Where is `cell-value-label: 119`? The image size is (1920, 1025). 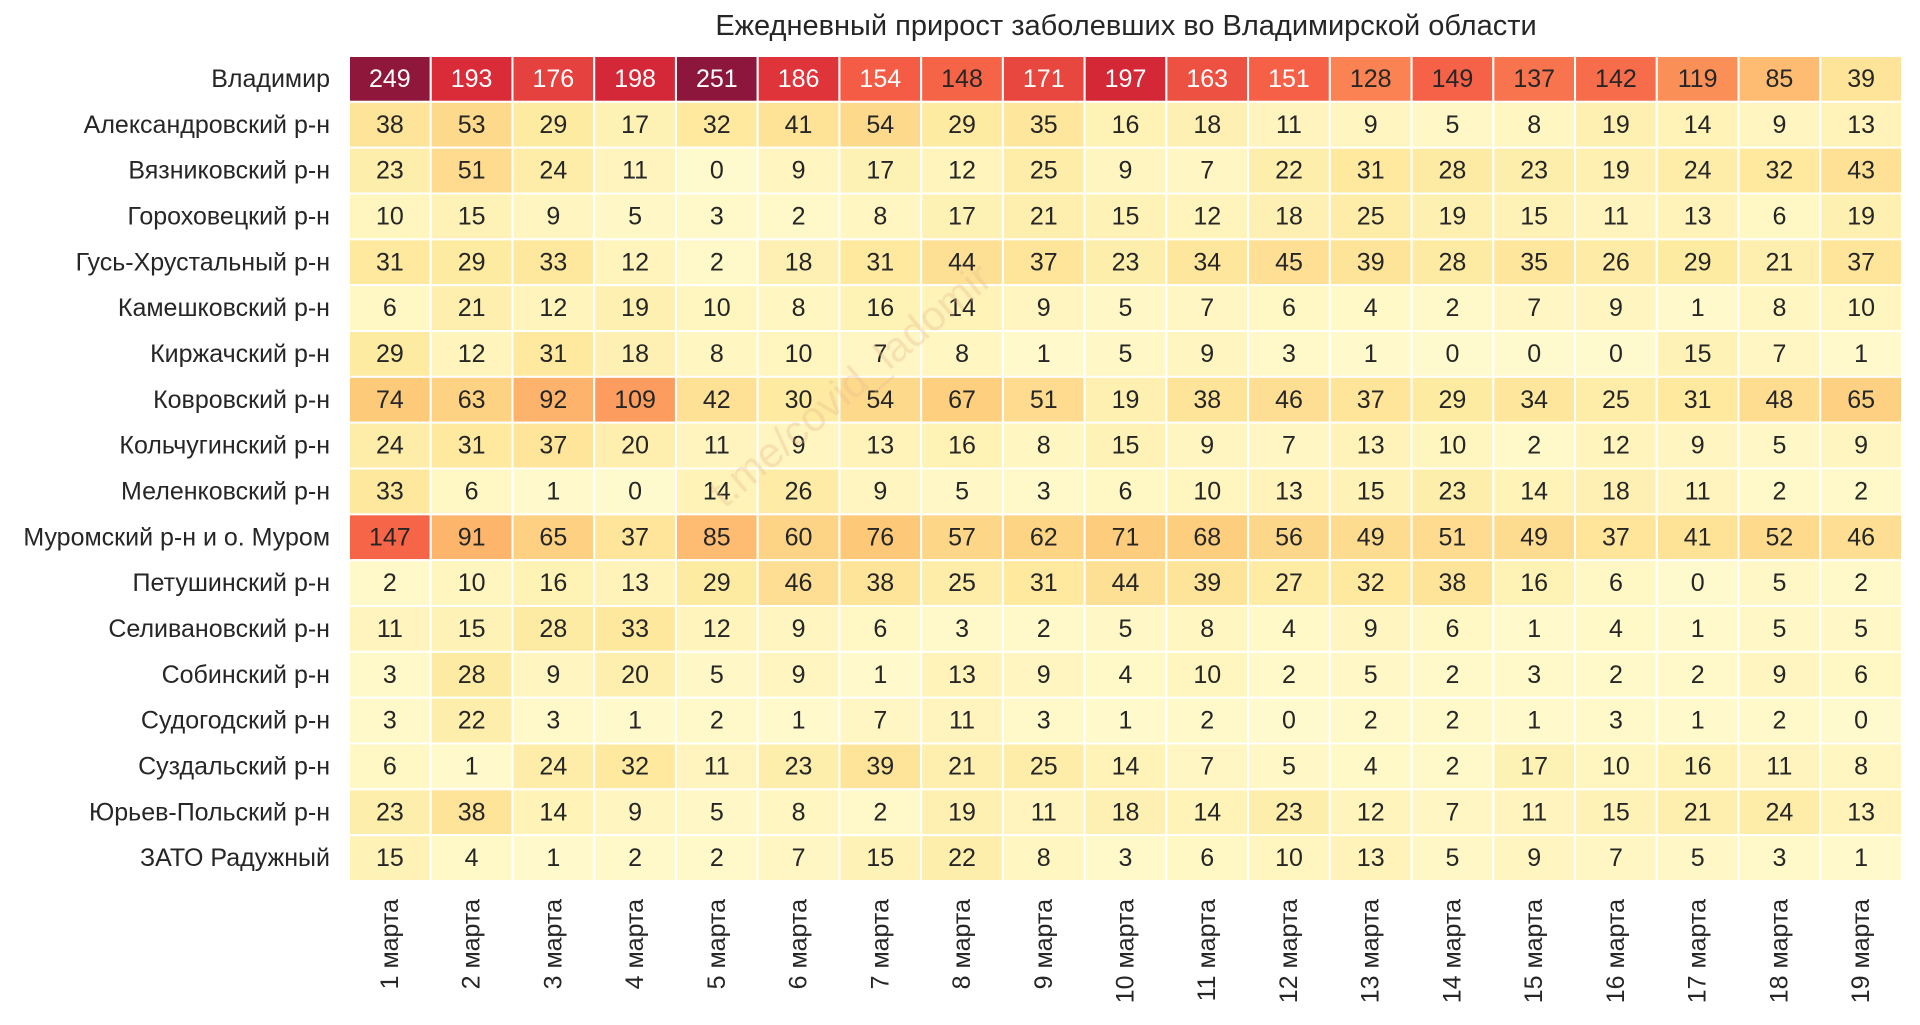
cell-value-label: 119 is located at coordinates (1698, 79).